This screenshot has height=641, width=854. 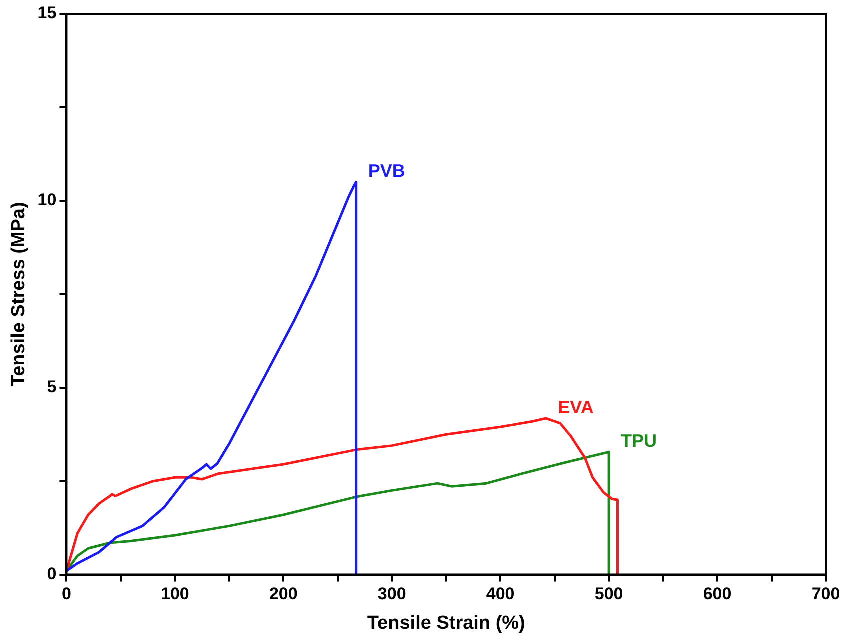 I want to click on x-tick-label: 700, so click(x=826, y=594).